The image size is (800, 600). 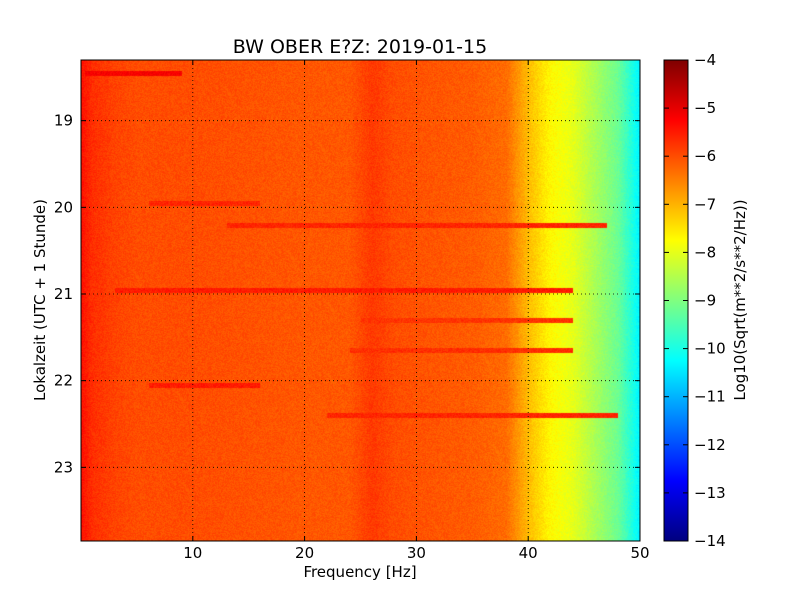 I want to click on colorbar-label: Log10(Sqrt(m**2/s**2/Hz)), so click(x=740, y=299).